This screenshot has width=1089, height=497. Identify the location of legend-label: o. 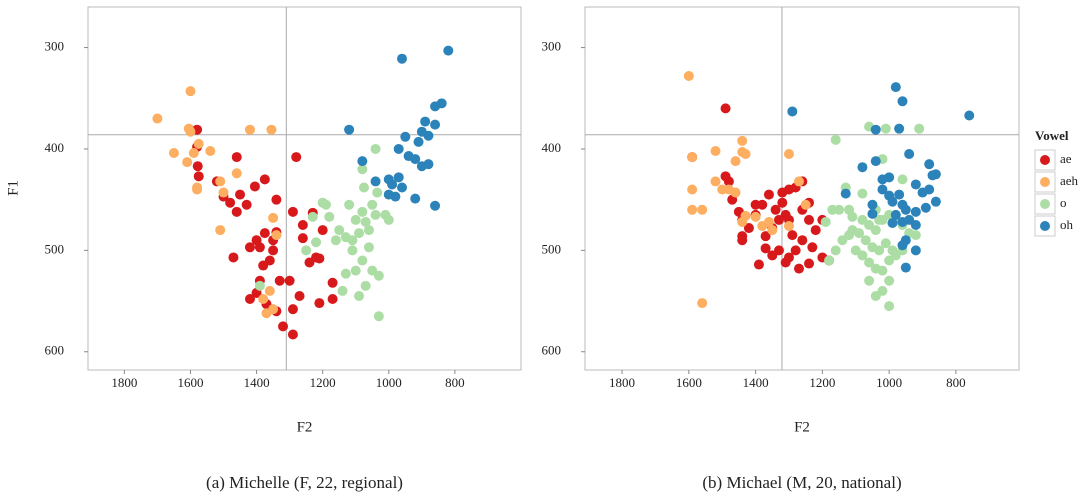
(1063, 202).